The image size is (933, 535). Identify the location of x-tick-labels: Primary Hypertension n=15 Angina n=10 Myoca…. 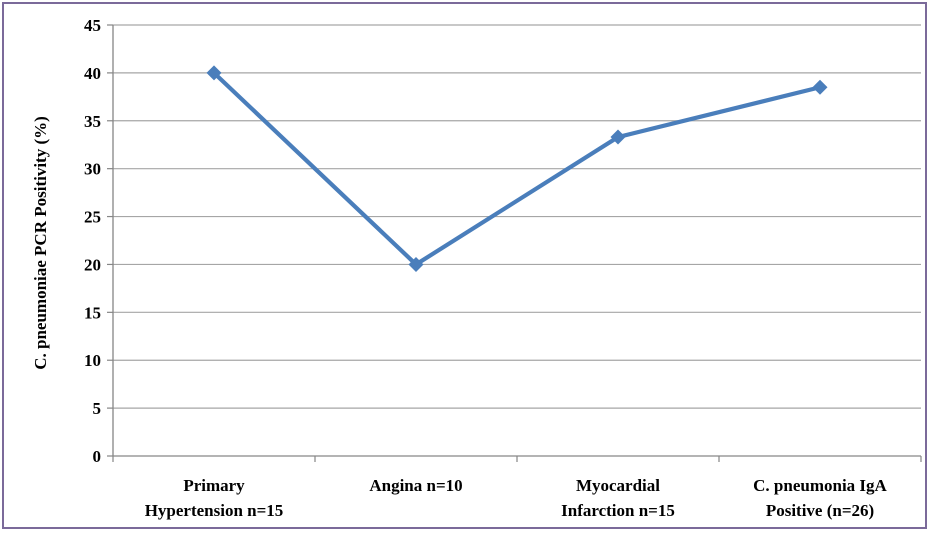
(516, 498).